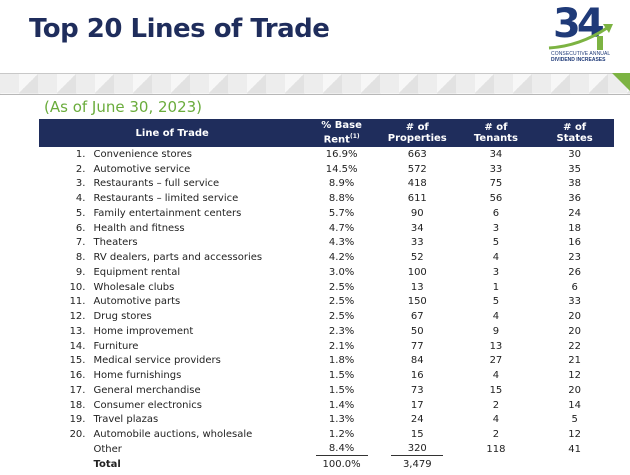 The width and height of the screenshot is (630, 475). What do you see at coordinates (574, 435) in the screenshot?
I see `states-count: 12` at bounding box center [574, 435].